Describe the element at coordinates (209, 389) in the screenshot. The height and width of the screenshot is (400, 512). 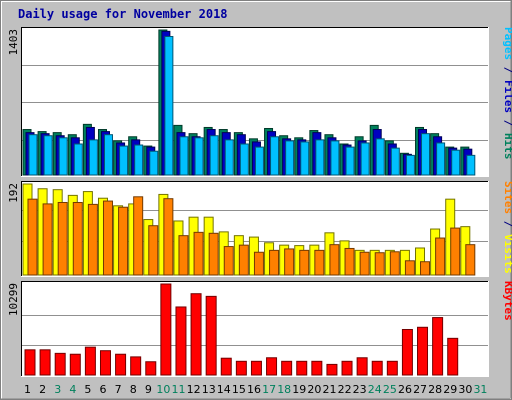
I see `x-tick-label-13: 13` at that location.